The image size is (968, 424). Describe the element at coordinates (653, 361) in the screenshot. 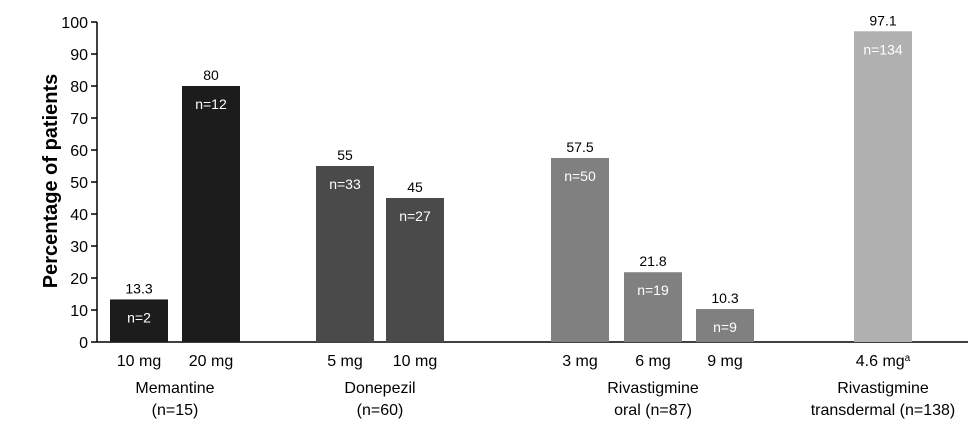

I see `dose-label: 6 mg` at that location.